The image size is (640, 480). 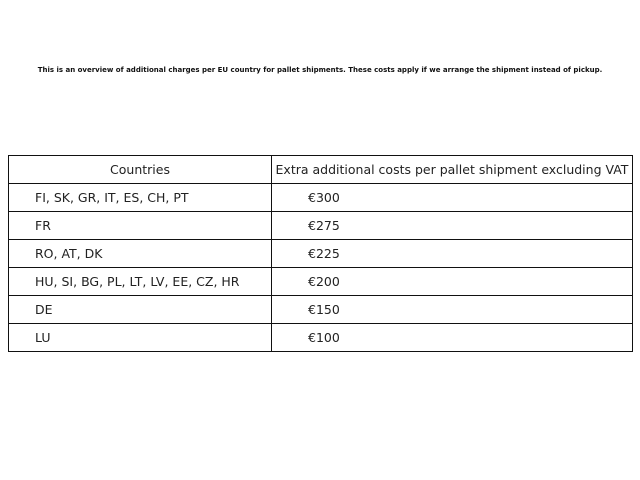 I want to click on table-row: RO, AT, DK €225, so click(x=320, y=253).